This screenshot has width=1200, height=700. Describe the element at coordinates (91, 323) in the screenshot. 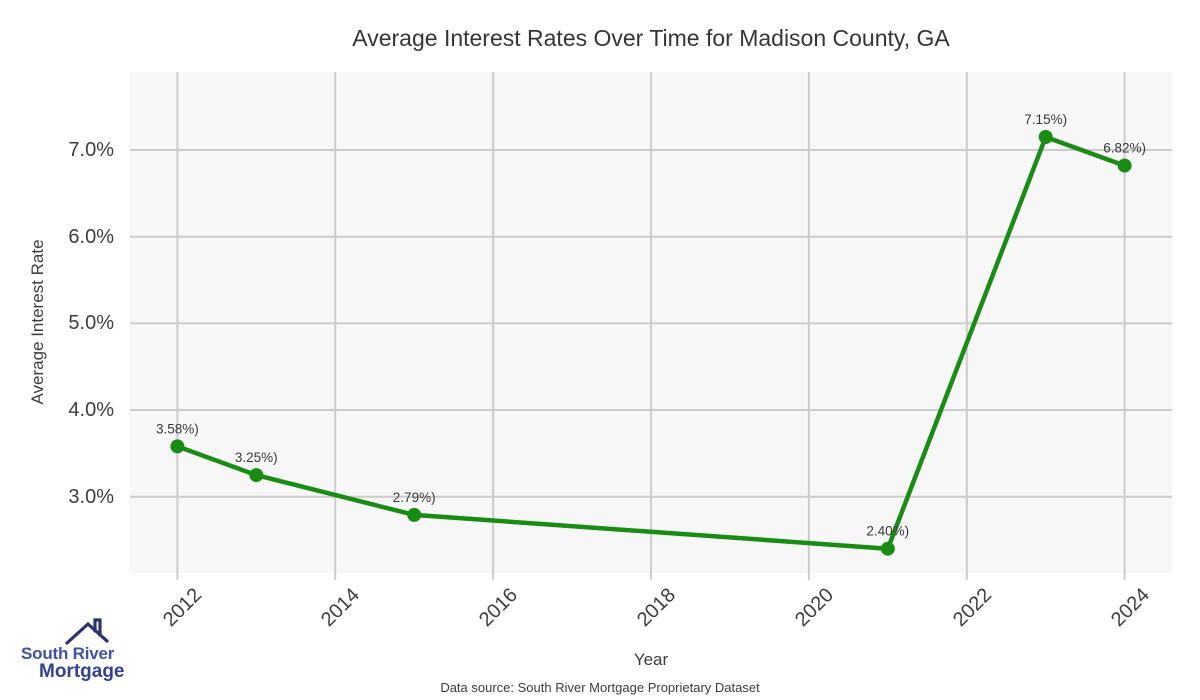

I see `y-tick-label: 5.0%` at that location.